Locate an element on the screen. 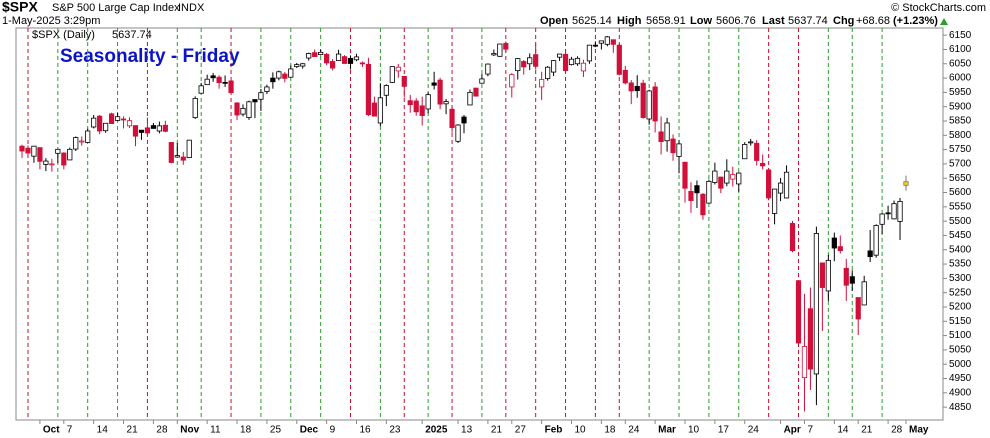 The width and height of the screenshot is (990, 438). y-tick-label: 5000 is located at coordinates (960, 364).